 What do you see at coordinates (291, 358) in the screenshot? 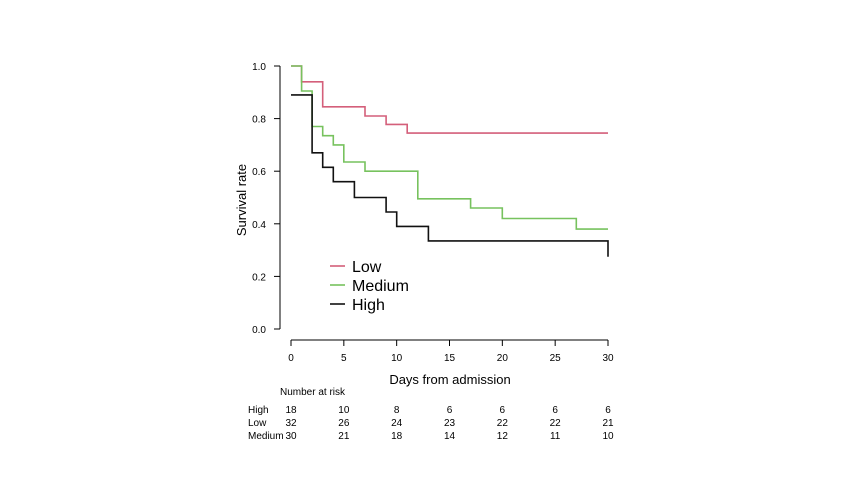
I see `x-tick-label: 0` at bounding box center [291, 358].